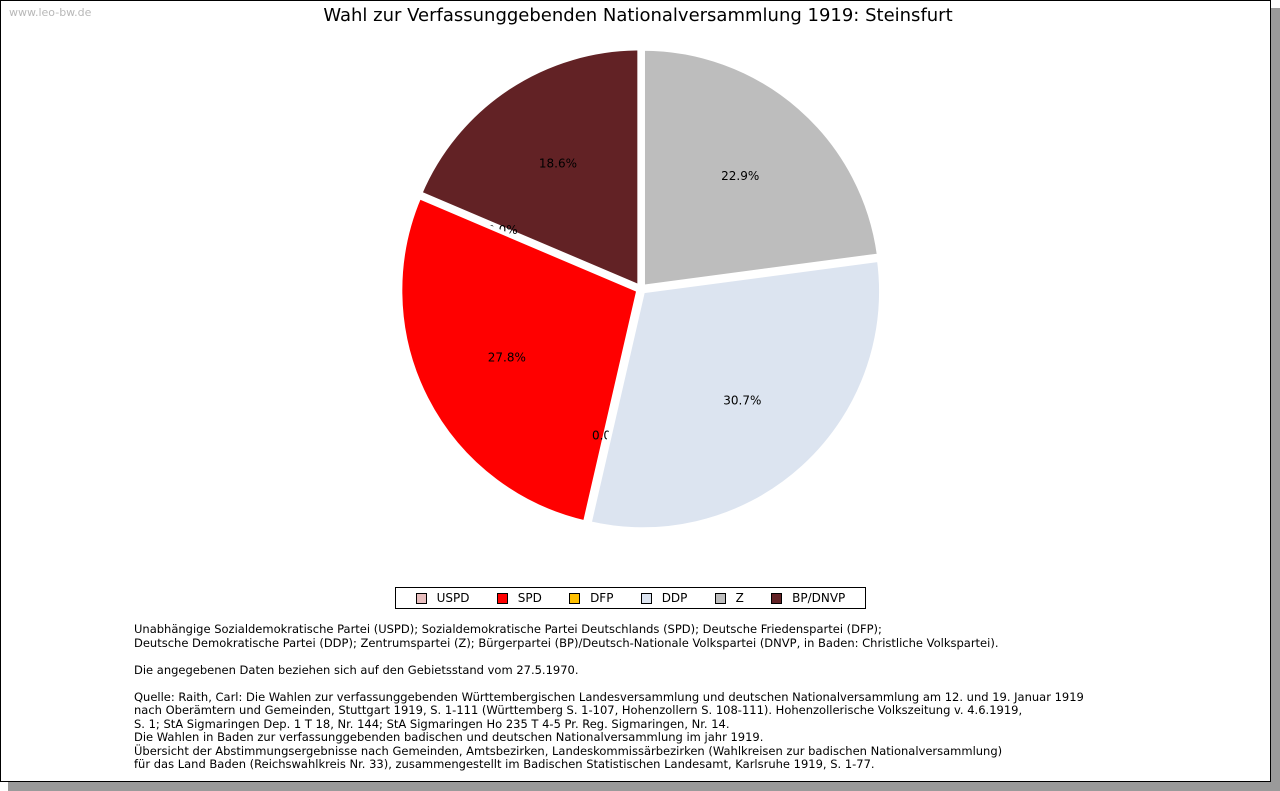  What do you see at coordinates (453, 598) in the screenshot?
I see `legend-label-uspd: USPD` at bounding box center [453, 598].